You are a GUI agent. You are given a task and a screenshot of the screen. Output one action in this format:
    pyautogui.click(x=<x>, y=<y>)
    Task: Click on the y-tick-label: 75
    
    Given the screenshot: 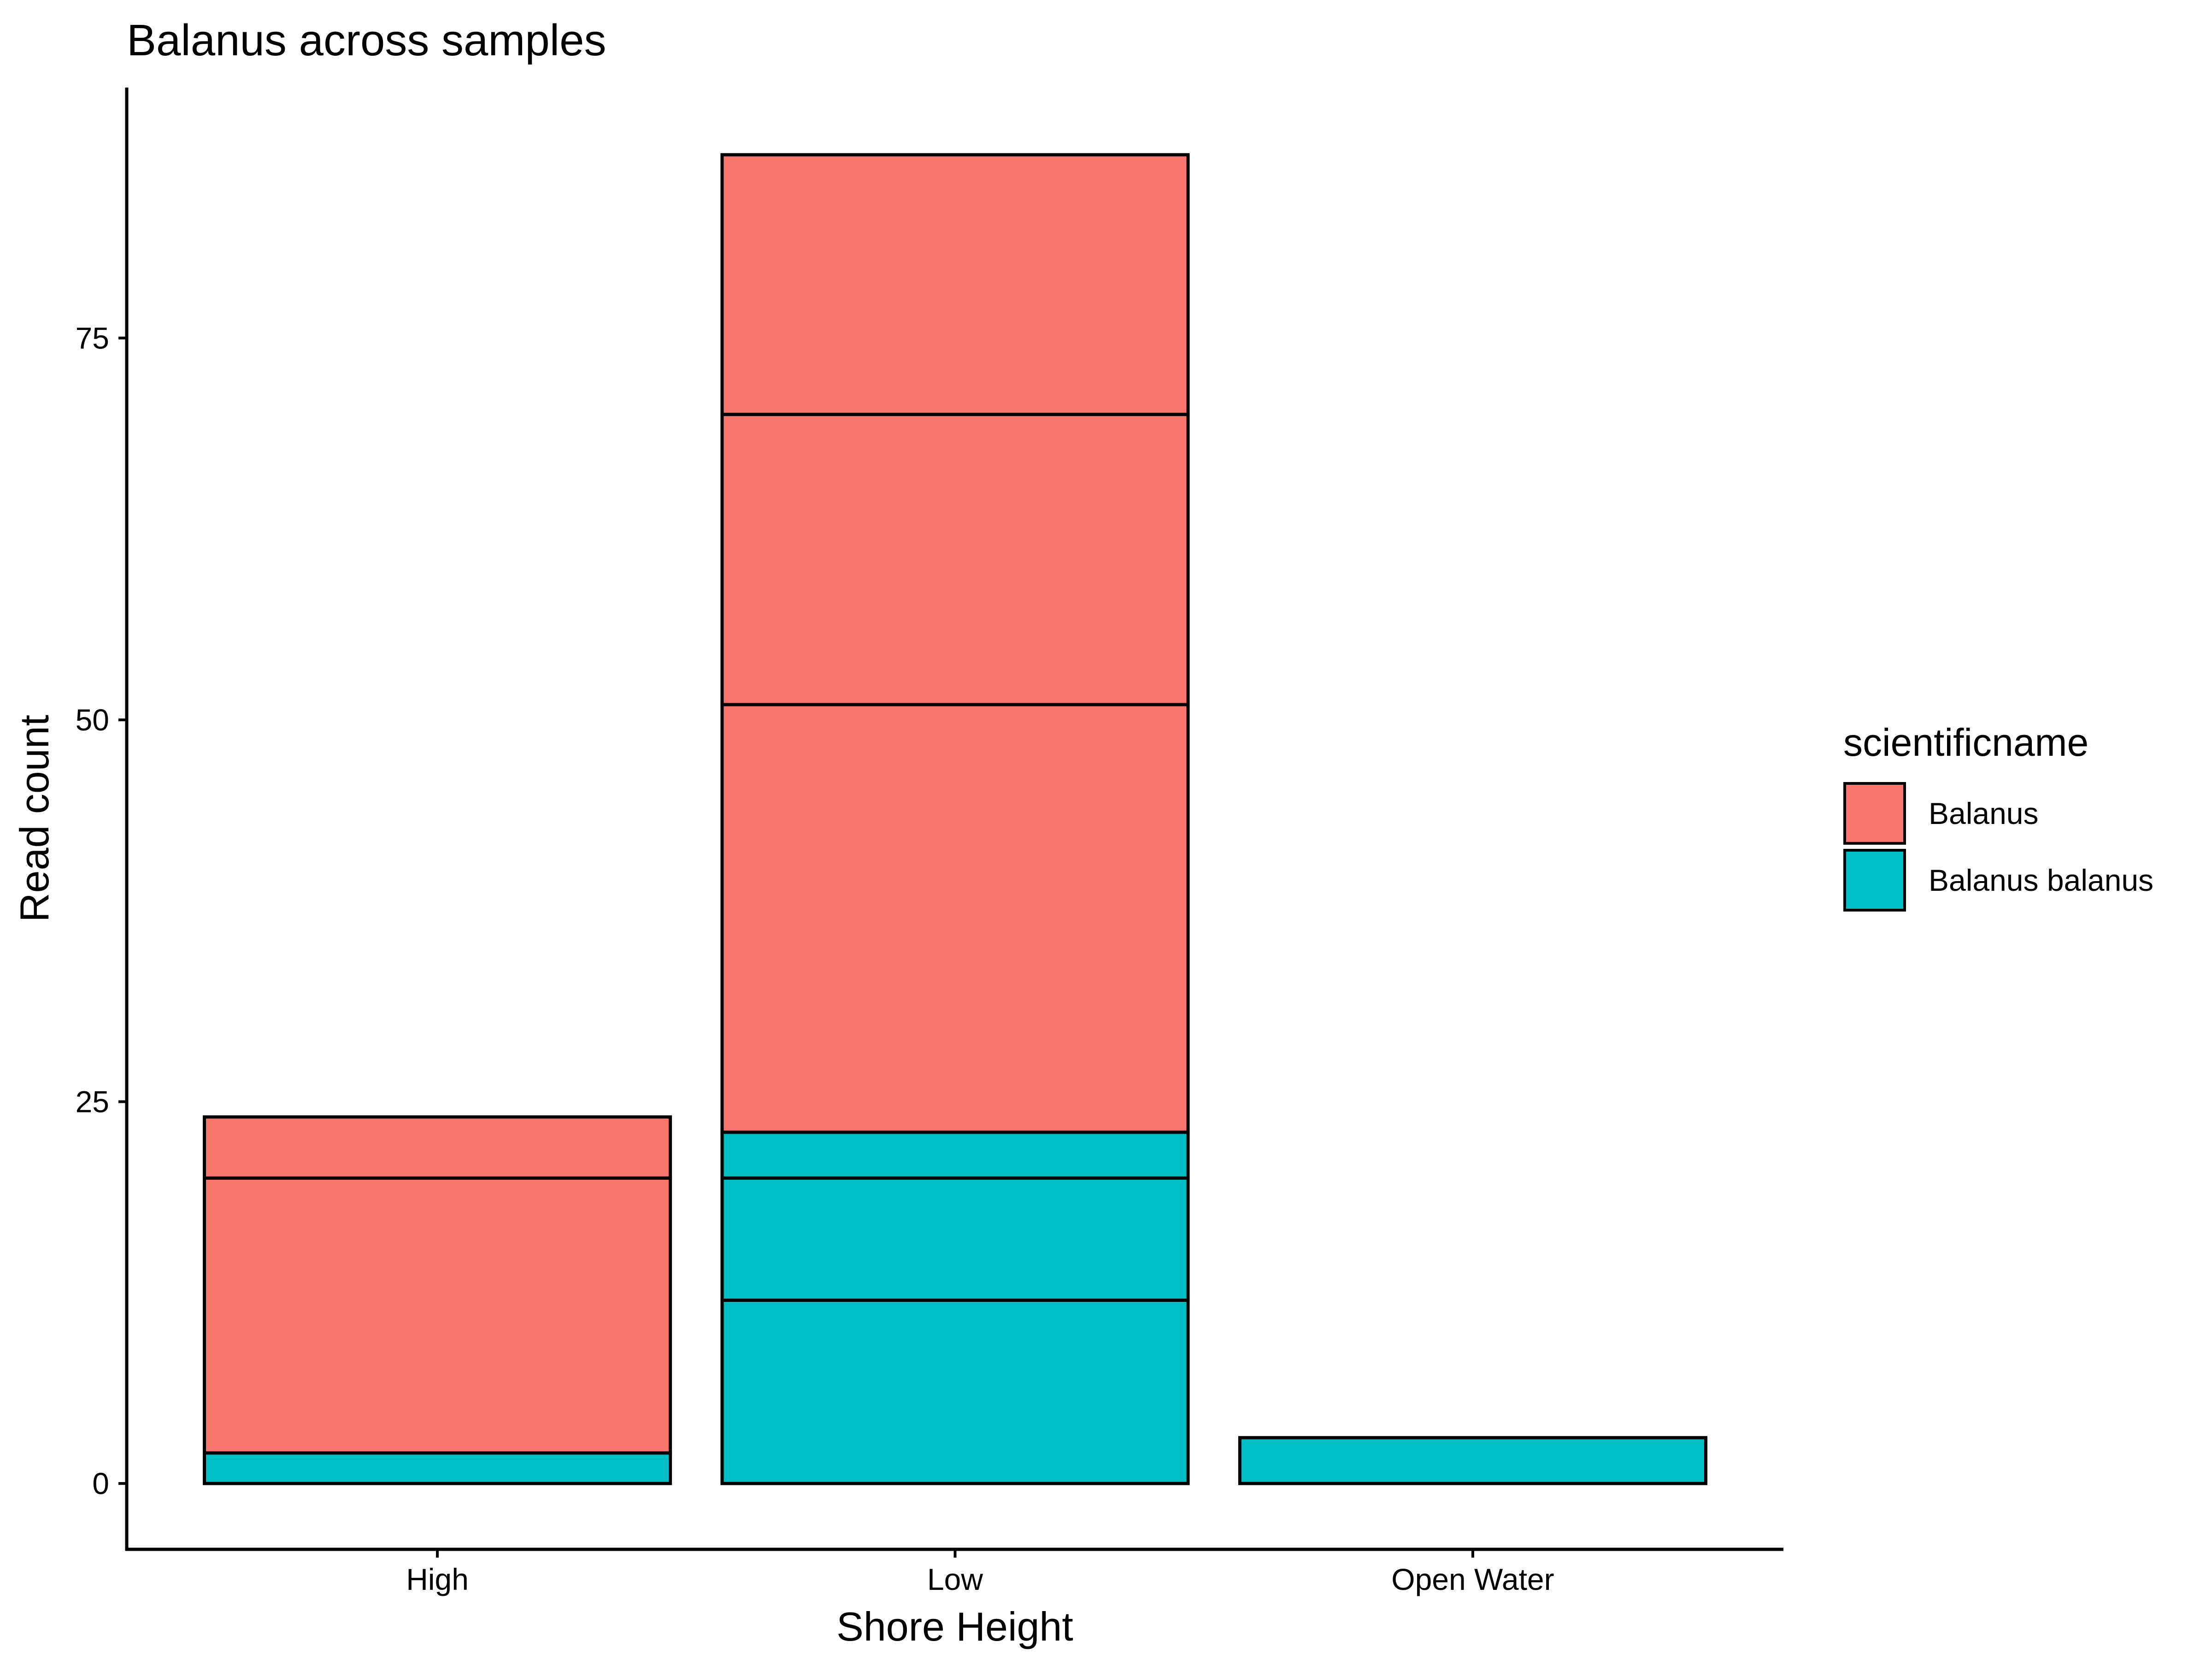 What is the action you would take?
    pyautogui.click(x=92, y=338)
    